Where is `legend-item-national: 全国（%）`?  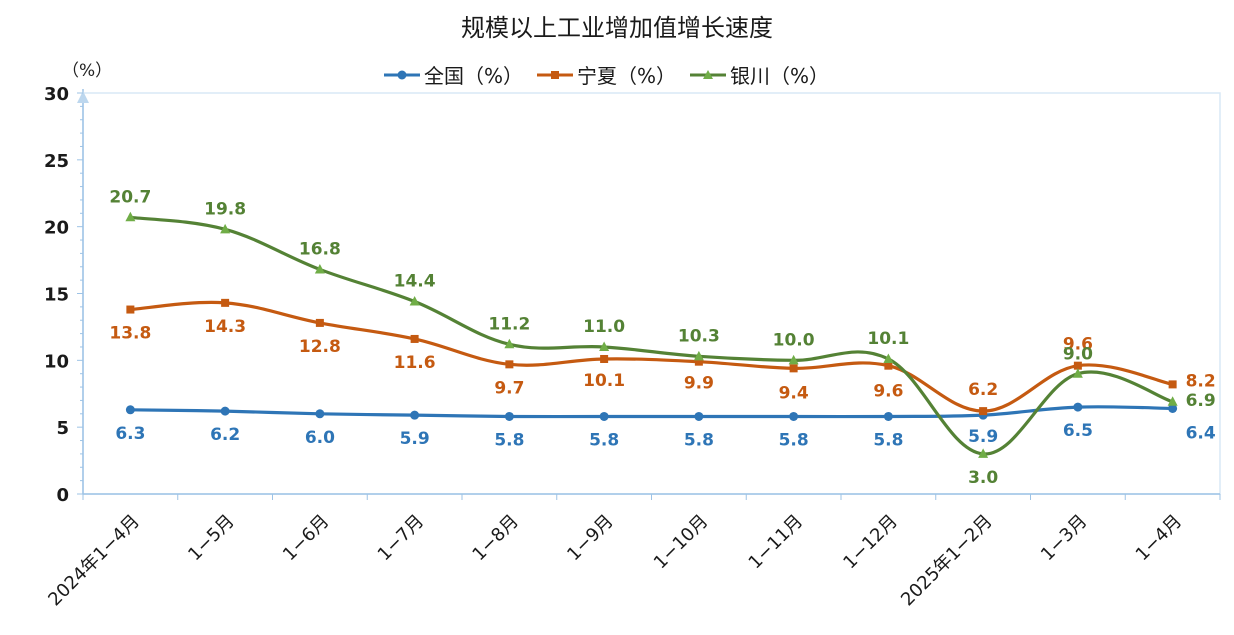 legend-item-national: 全国（%） is located at coordinates (453, 74).